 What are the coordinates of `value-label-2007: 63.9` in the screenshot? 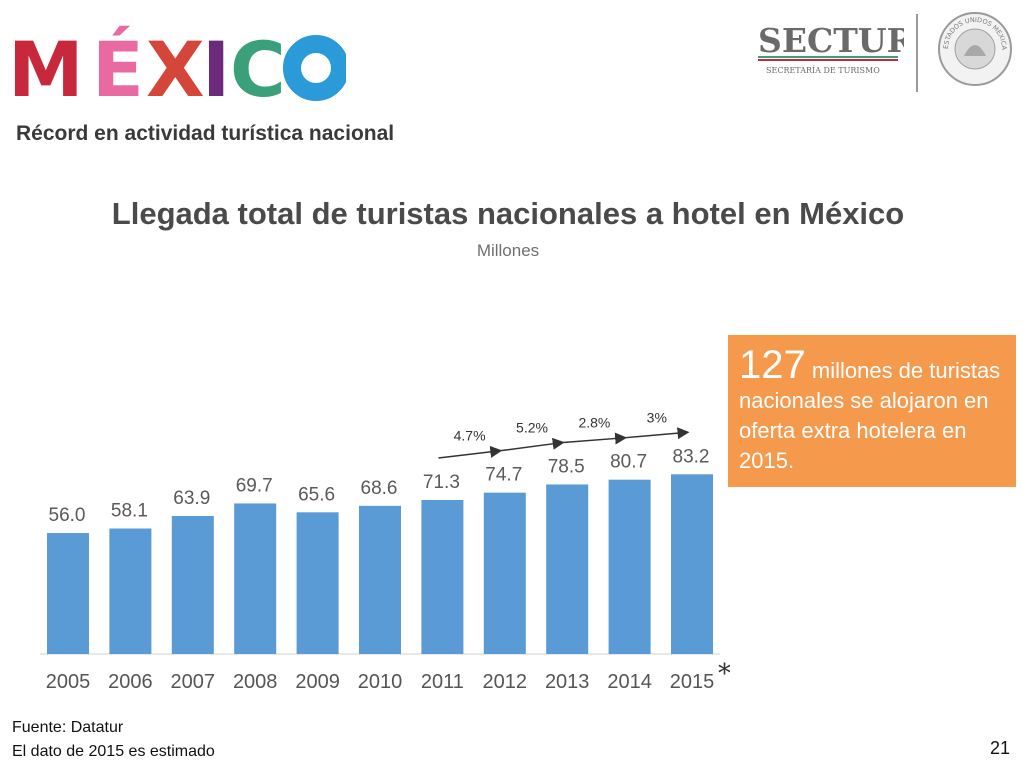 It's located at (191, 498).